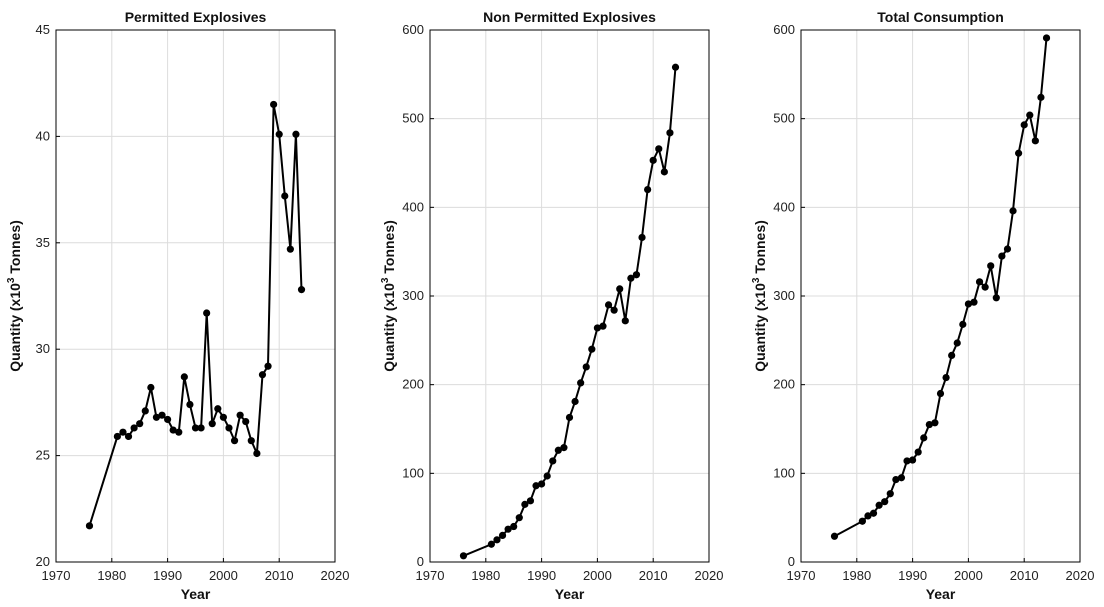  What do you see at coordinates (413, 29) in the screenshot?
I see `chart-2-y-tick-label: 600` at bounding box center [413, 29].